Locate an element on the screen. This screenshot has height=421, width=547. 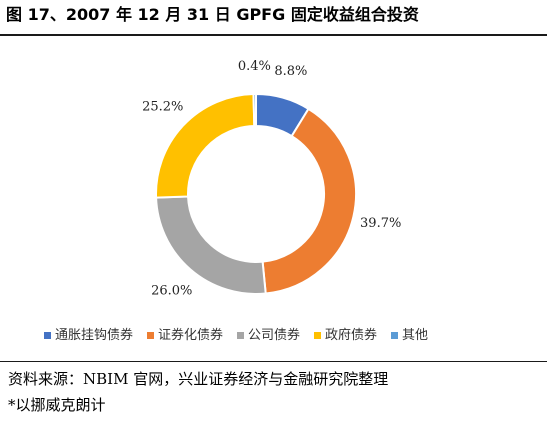
chart-legend: 通胀挂钩债券 证券化债券 公司债券 政府债券 其他 is located at coordinates (236, 335).